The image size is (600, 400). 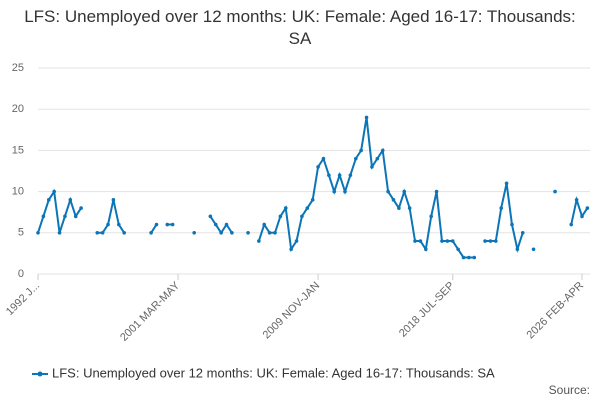 What do you see at coordinates (21, 233) in the screenshot?
I see `y-tick-label: 5` at bounding box center [21, 233].